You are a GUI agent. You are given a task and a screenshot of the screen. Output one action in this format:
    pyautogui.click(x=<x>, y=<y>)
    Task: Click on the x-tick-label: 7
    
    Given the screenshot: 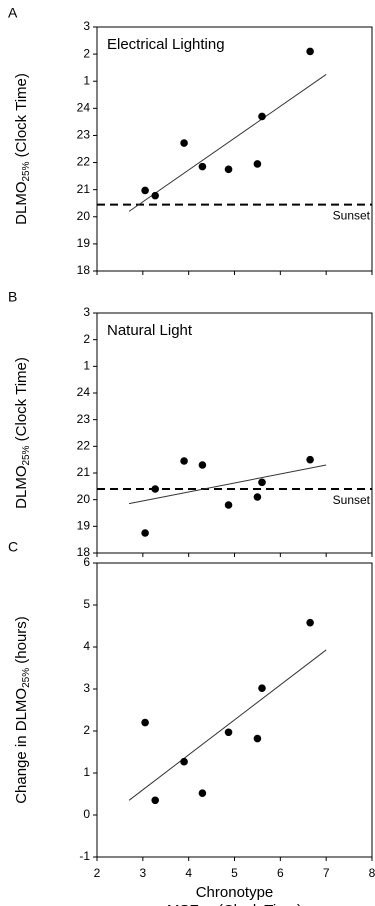 What is the action you would take?
    pyautogui.click(x=326, y=873)
    